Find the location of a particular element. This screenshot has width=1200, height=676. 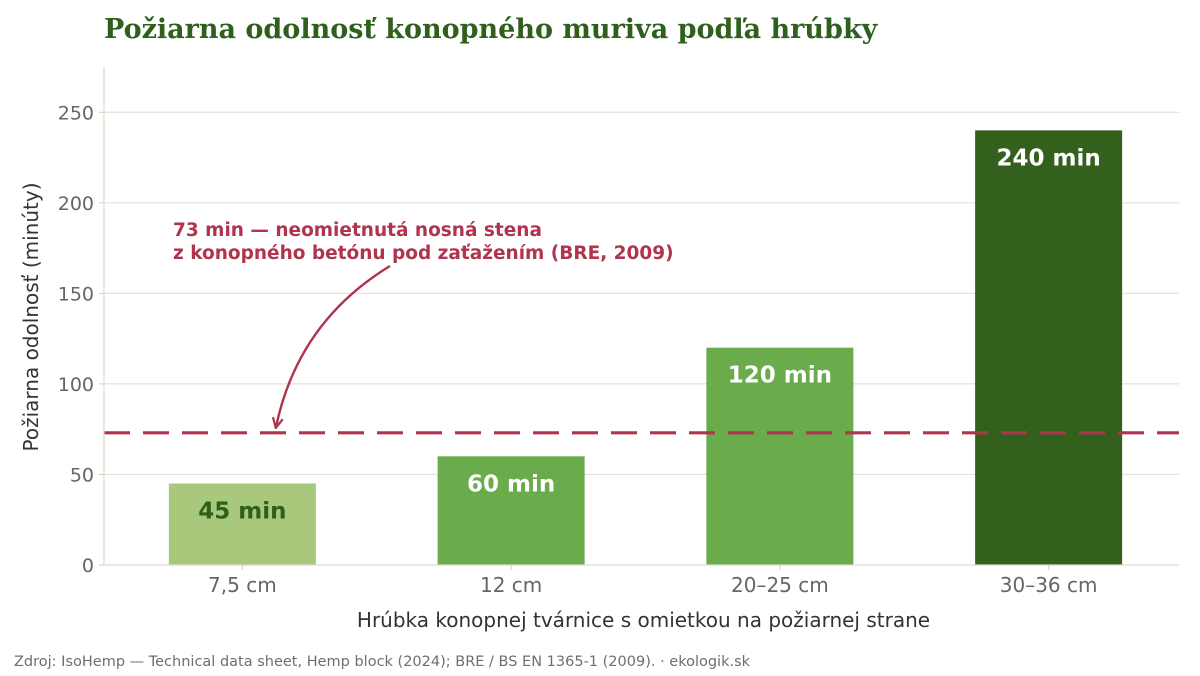

bar-value-label: 240 min is located at coordinates (1049, 158).